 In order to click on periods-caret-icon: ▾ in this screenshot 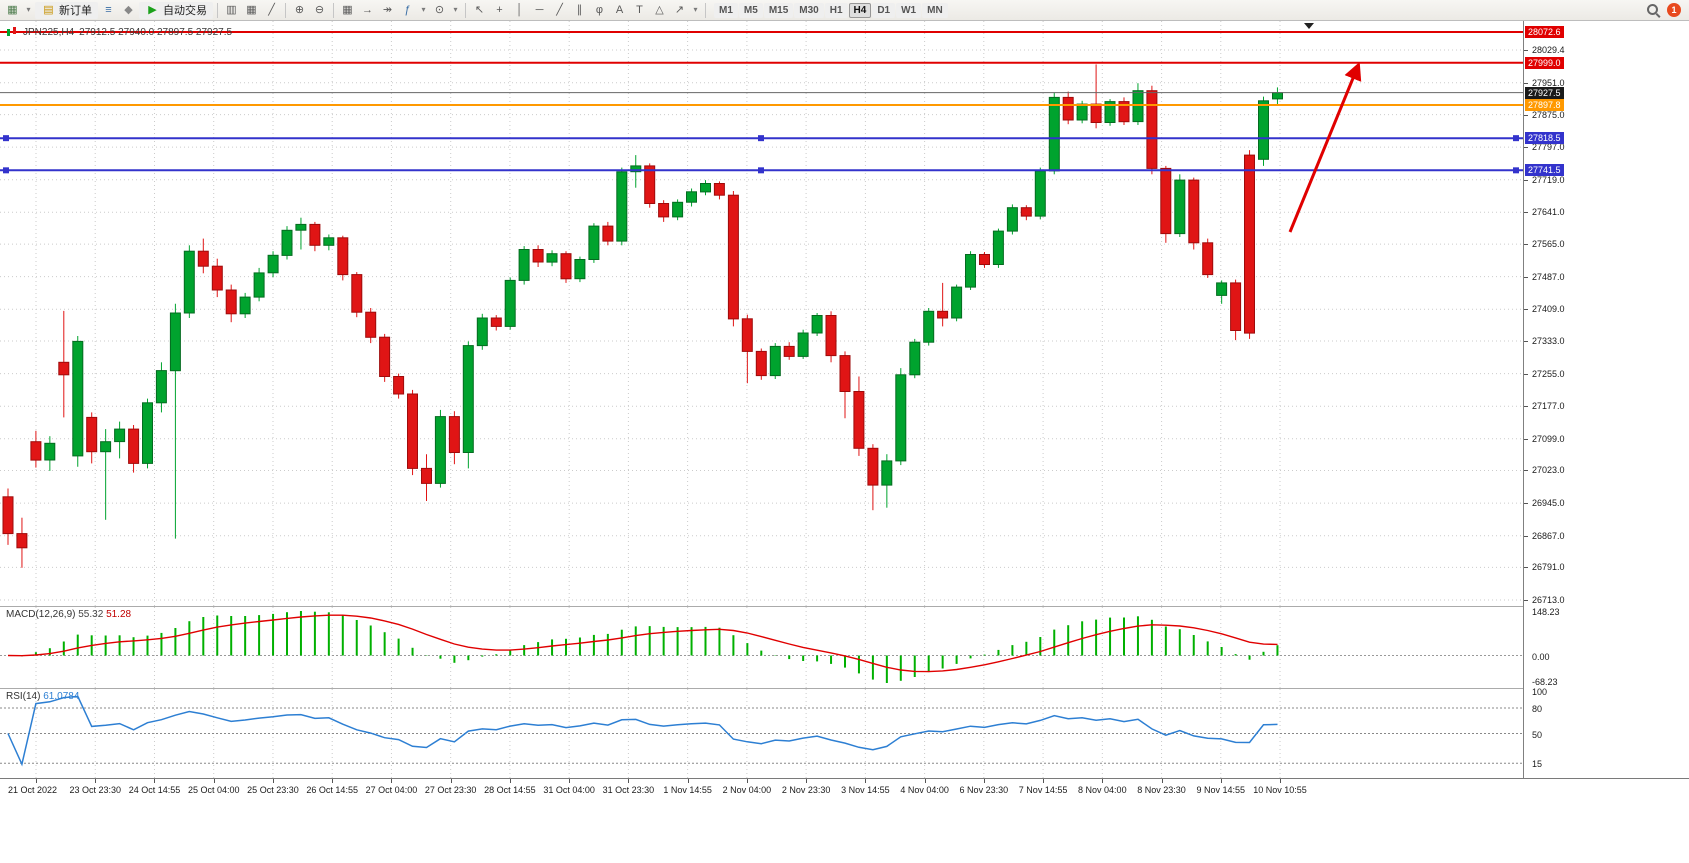, I will do `click(455, 9)`.